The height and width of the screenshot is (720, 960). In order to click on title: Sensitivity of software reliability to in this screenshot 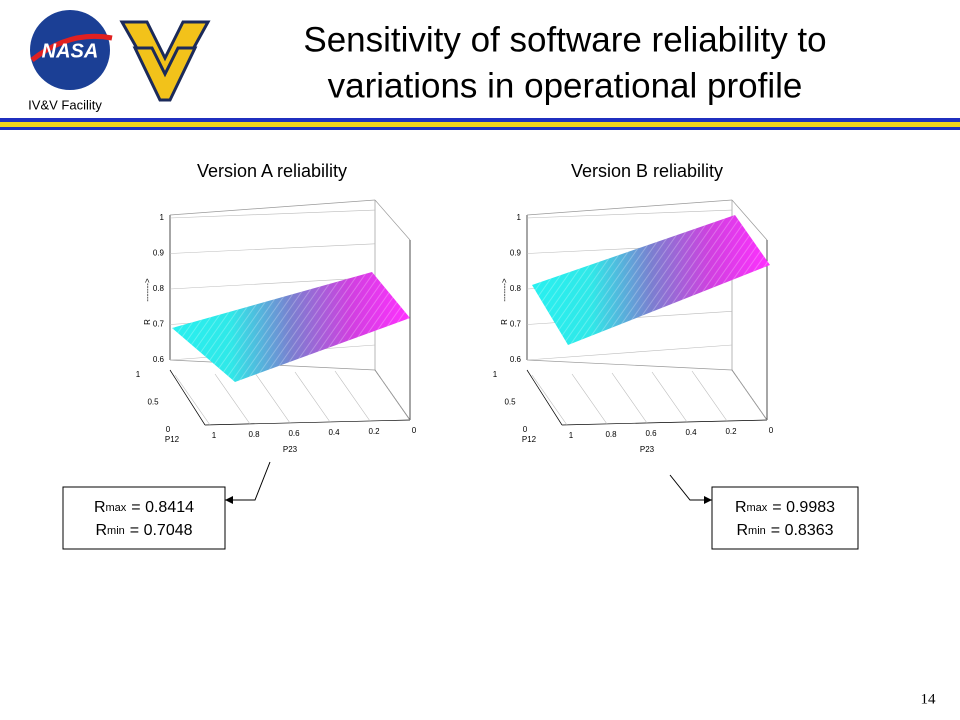, I will do `click(564, 39)`.